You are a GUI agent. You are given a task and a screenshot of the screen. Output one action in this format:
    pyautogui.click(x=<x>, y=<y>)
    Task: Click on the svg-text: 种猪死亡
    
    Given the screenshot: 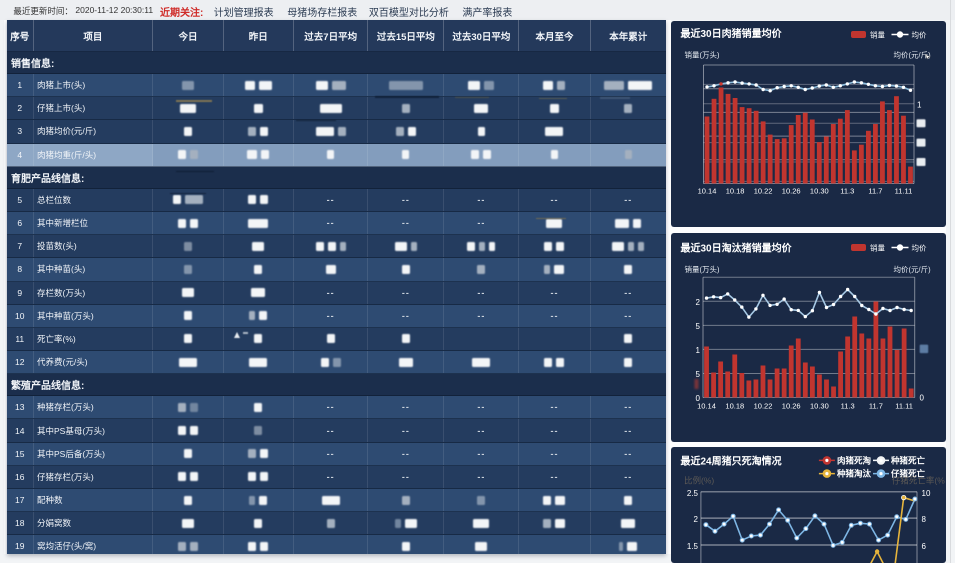 What is the action you would take?
    pyautogui.click(x=908, y=460)
    